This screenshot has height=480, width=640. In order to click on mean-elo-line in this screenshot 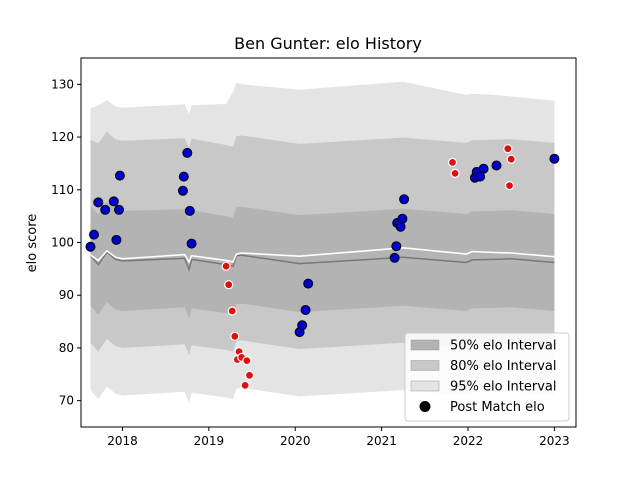, I will do `click(322, 255)`.